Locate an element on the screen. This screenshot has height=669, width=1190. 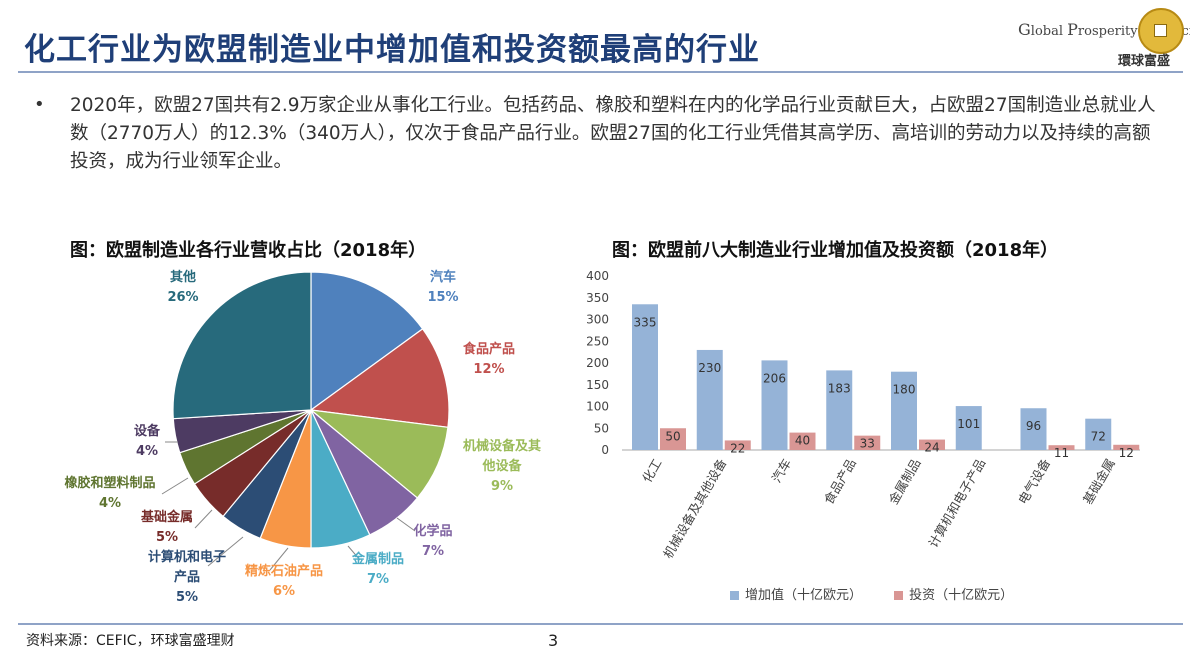
pie-slice-label: 设备 4% is located at coordinates (147, 442).